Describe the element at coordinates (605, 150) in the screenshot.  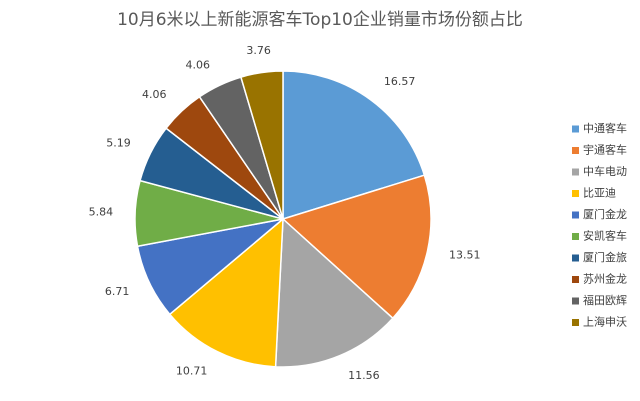
I see `legend-label: 宇通客车` at that location.